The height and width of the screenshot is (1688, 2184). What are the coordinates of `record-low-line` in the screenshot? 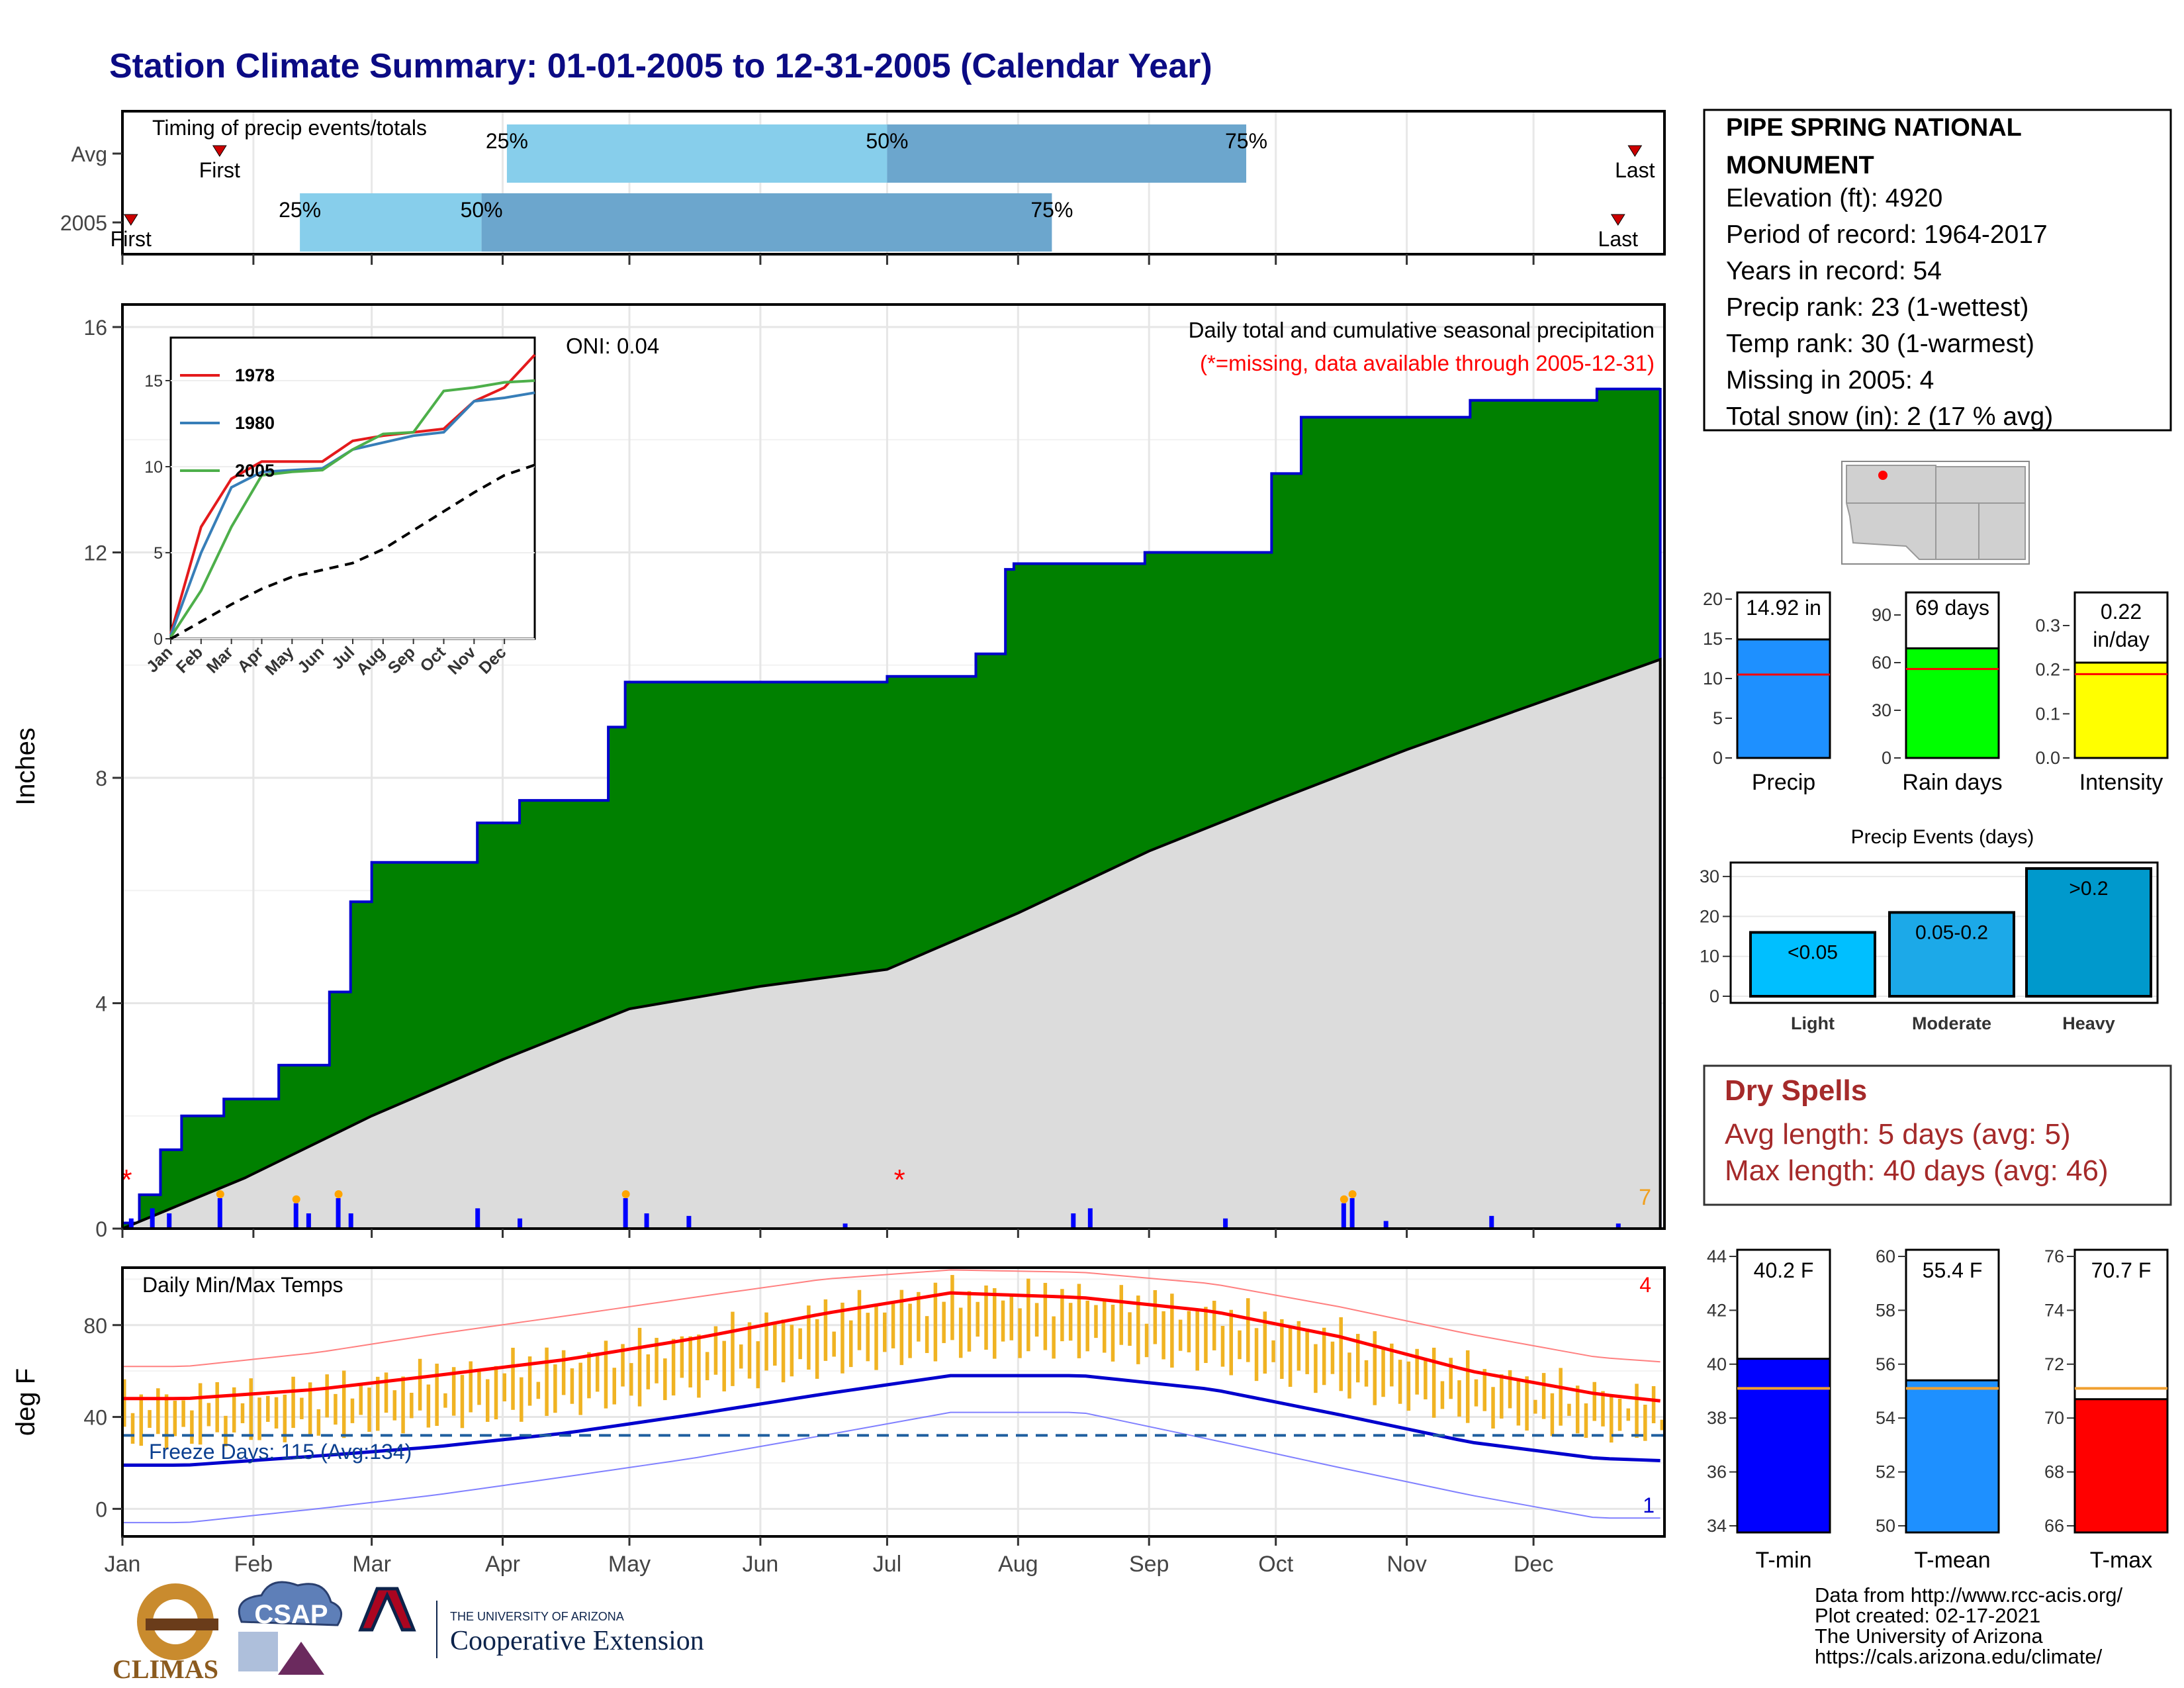 It's located at (892, 1467).